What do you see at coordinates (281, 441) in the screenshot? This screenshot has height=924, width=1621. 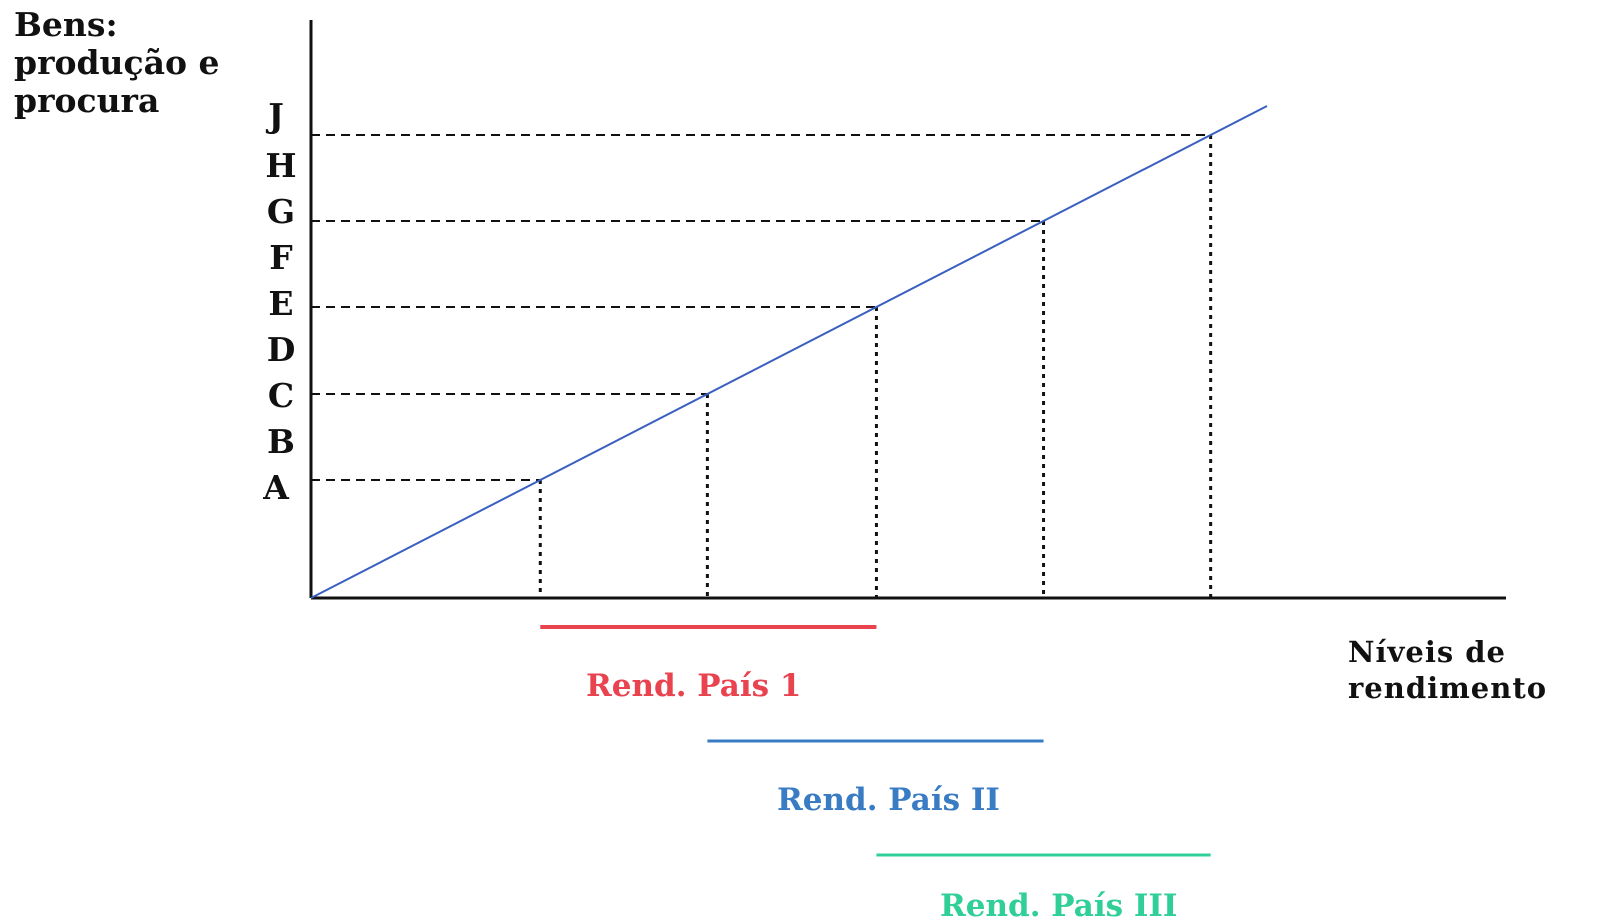 I see `y-tick-label: B` at bounding box center [281, 441].